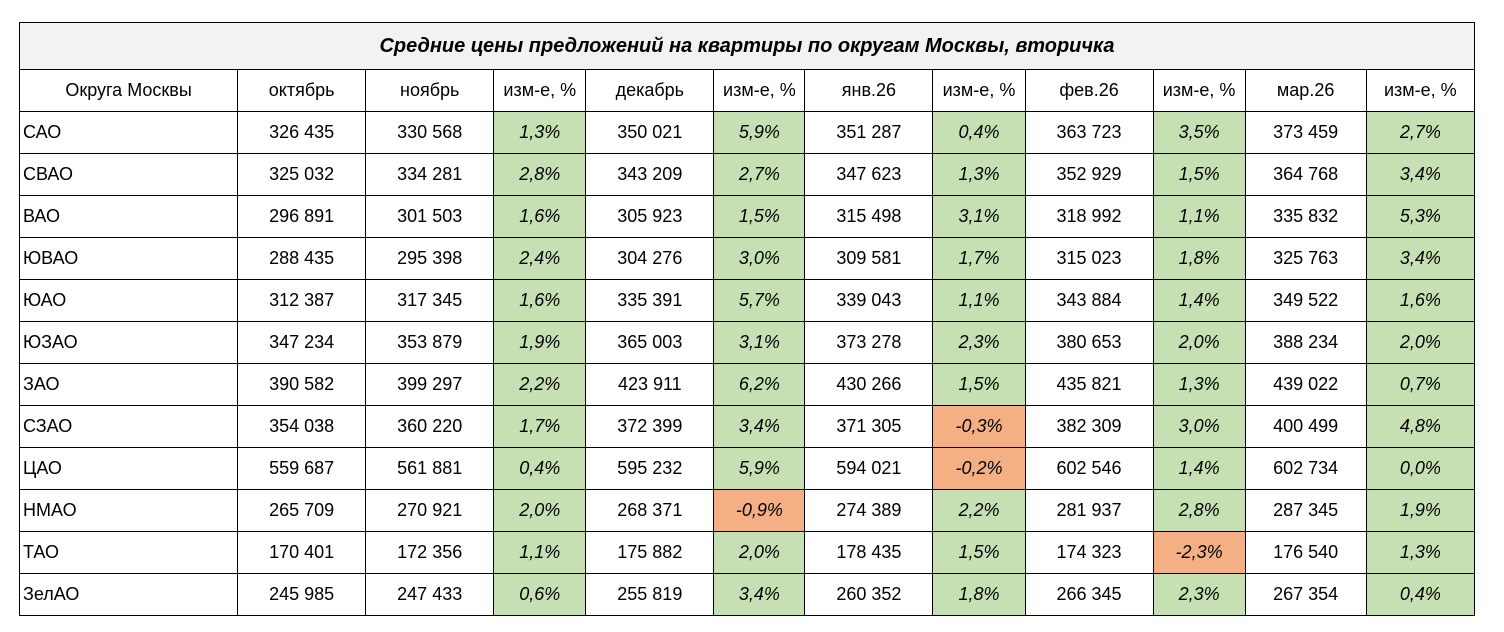 The image size is (1504, 632). What do you see at coordinates (1199, 552) in the screenshot?
I see `change-cell: -2,3%` at bounding box center [1199, 552].